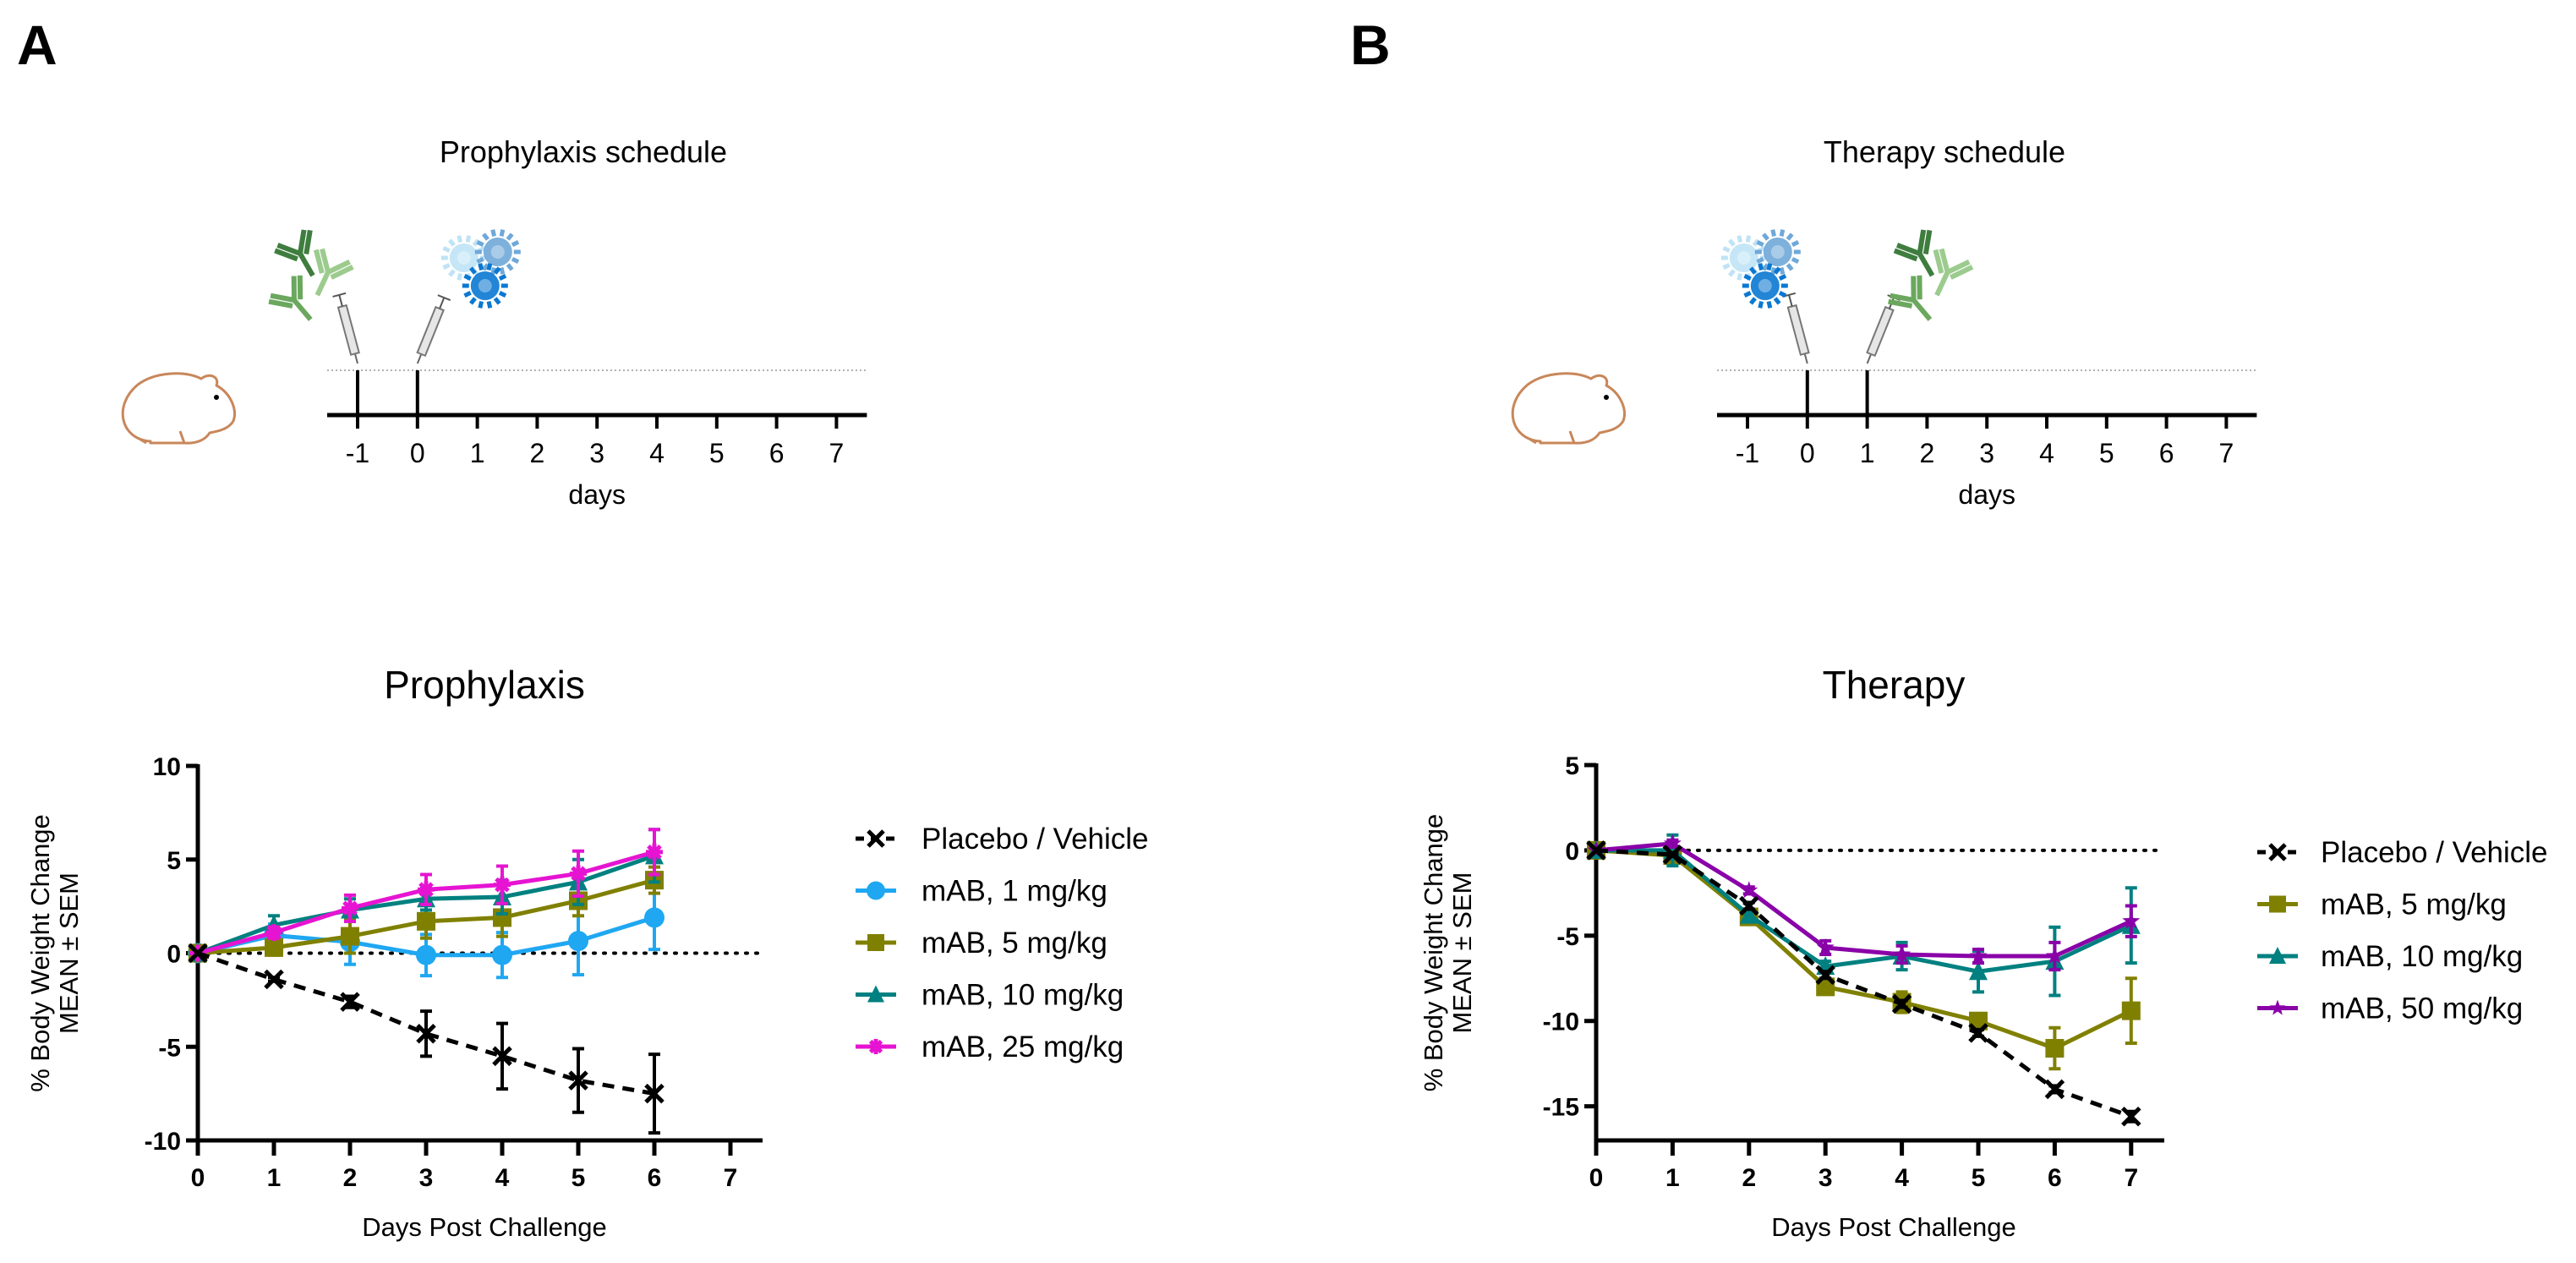 Image resolution: width=2576 pixels, height=1263 pixels. What do you see at coordinates (1826, 1178) in the screenshot?
I see `x-tick-label: 3` at bounding box center [1826, 1178].